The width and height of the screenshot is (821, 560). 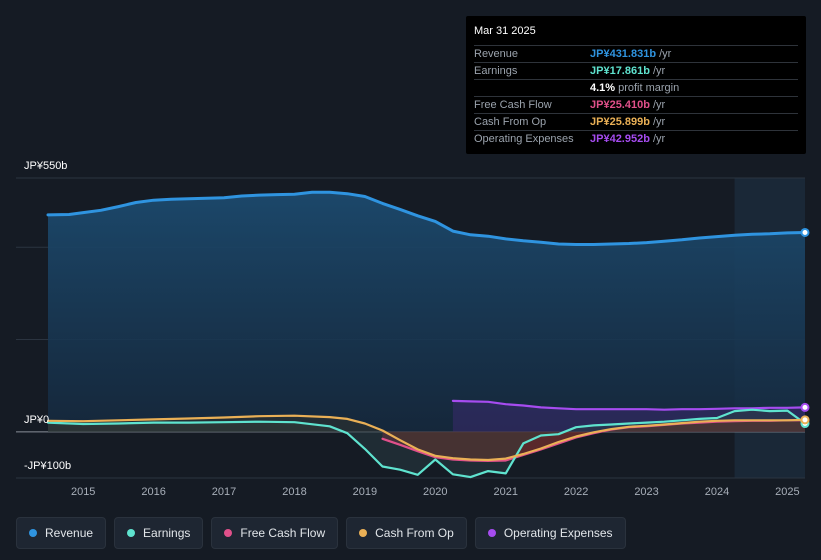 I want to click on legend-label: Operating Expenses, so click(x=558, y=533).